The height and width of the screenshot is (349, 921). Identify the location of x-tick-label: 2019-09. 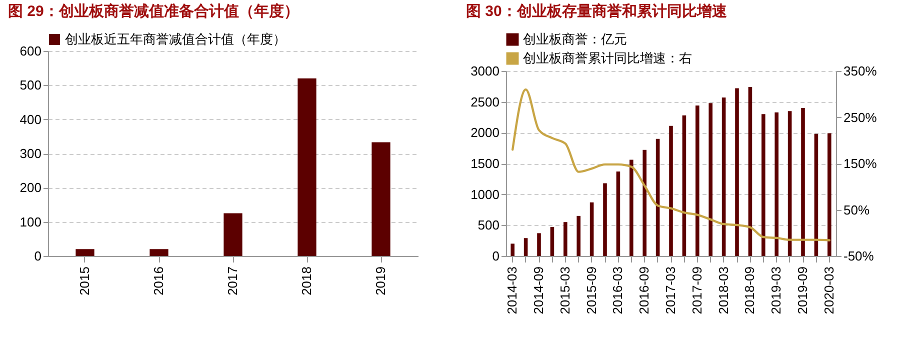
(802, 290).